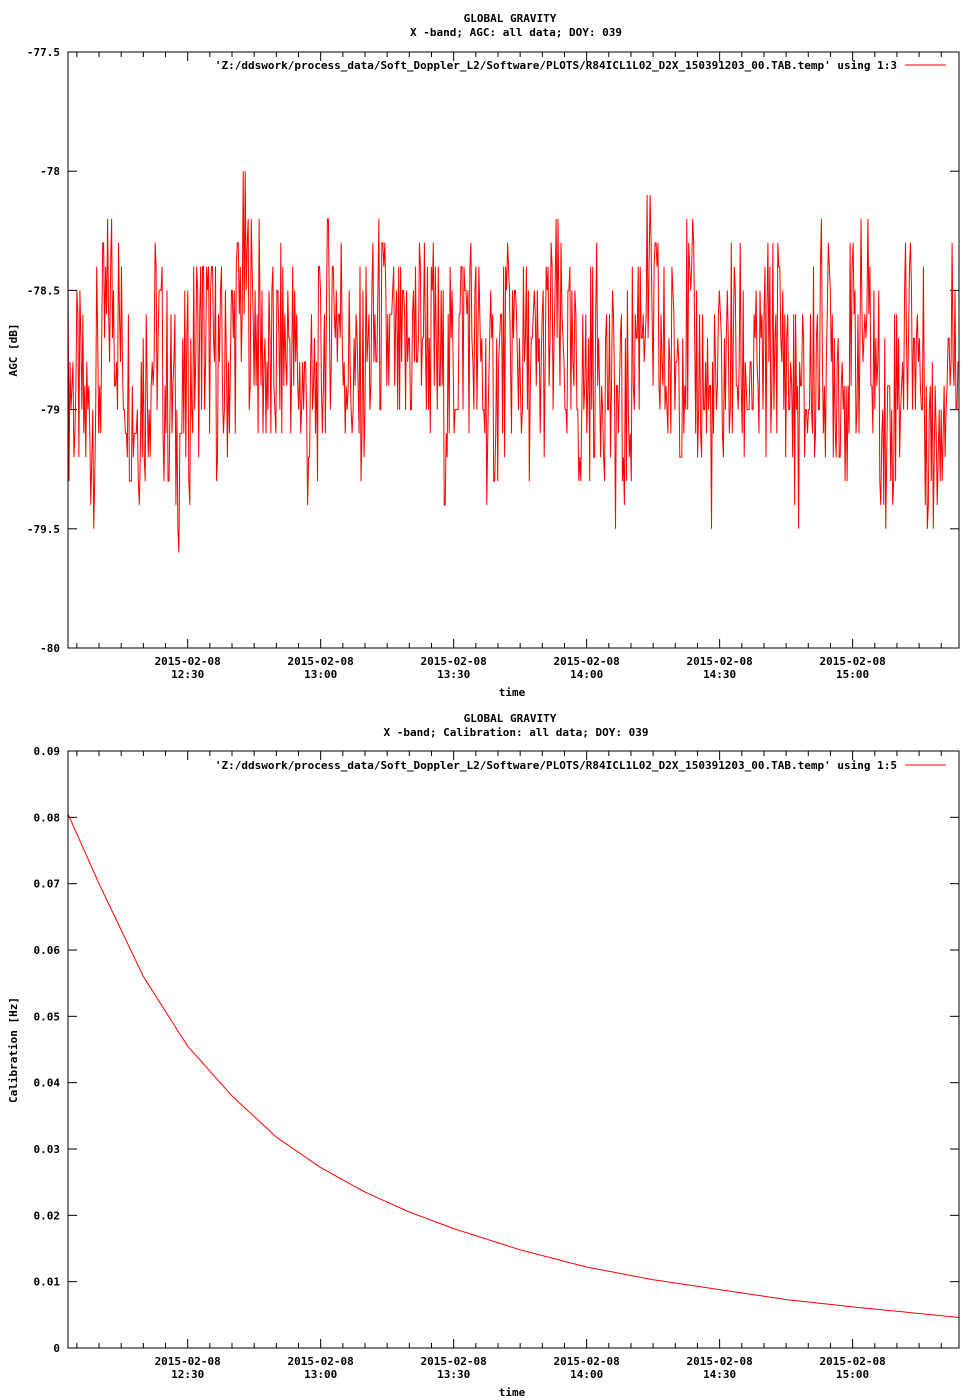 The image size is (980, 1400). Describe the element at coordinates (47, 817) in the screenshot. I see `y-tick-label: 0.08` at that location.